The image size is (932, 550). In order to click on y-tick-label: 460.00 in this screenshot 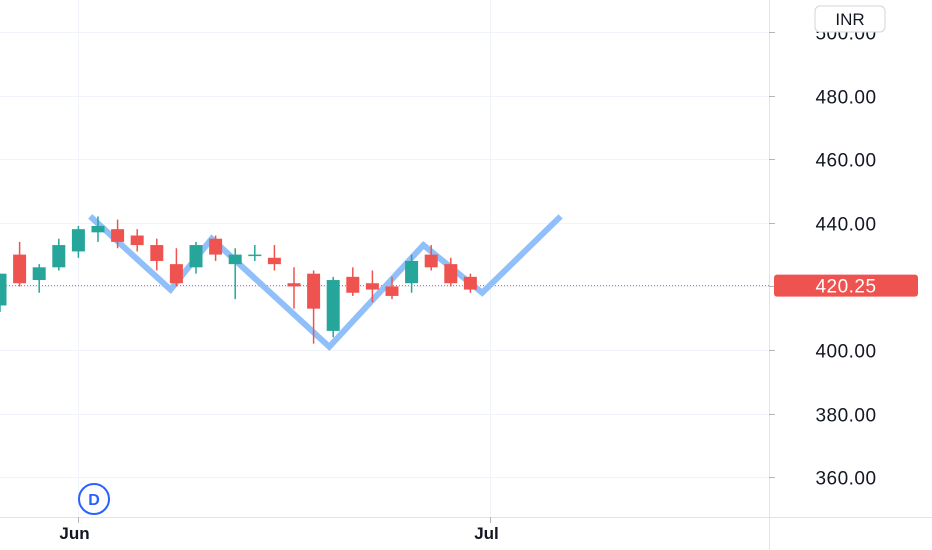, I will do `click(845, 161)`.